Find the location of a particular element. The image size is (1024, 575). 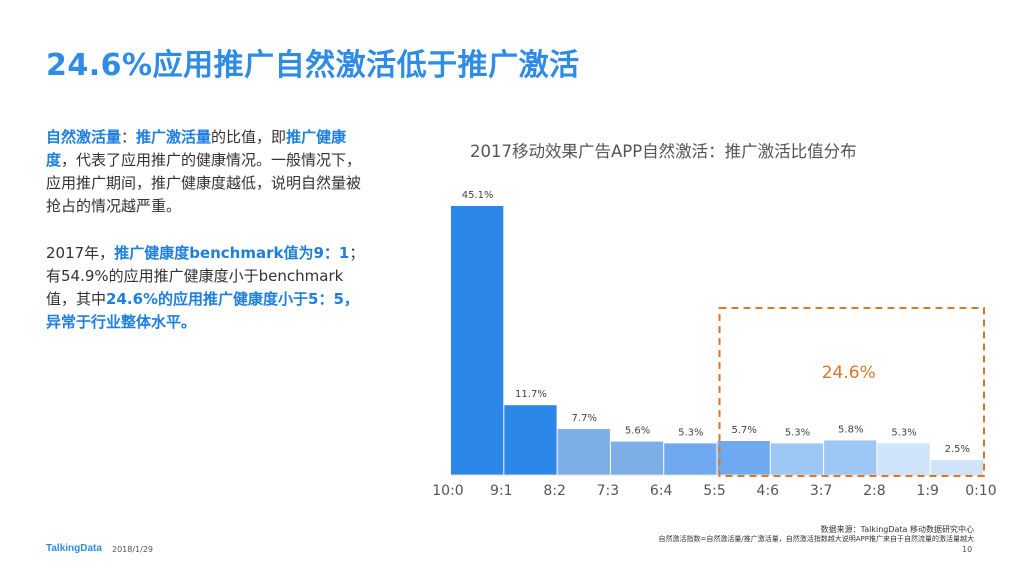

data-label-5: 5.7% is located at coordinates (743, 430).